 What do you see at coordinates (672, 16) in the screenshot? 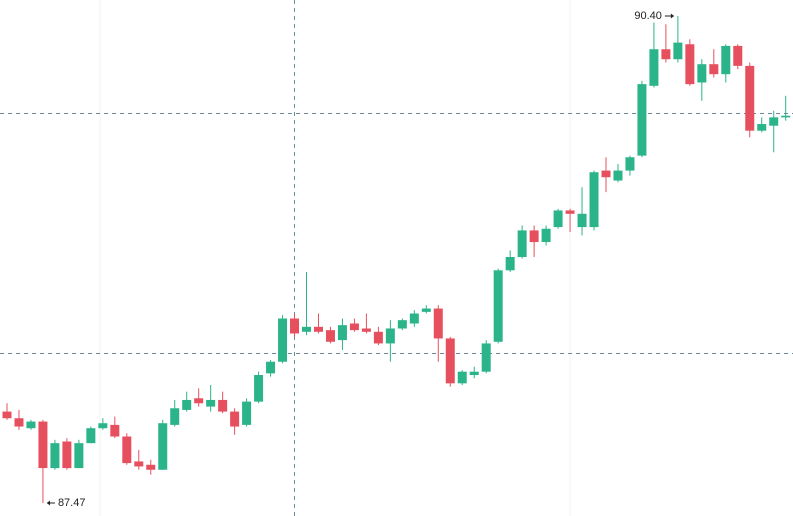
I see `max-arrow-head` at bounding box center [672, 16].